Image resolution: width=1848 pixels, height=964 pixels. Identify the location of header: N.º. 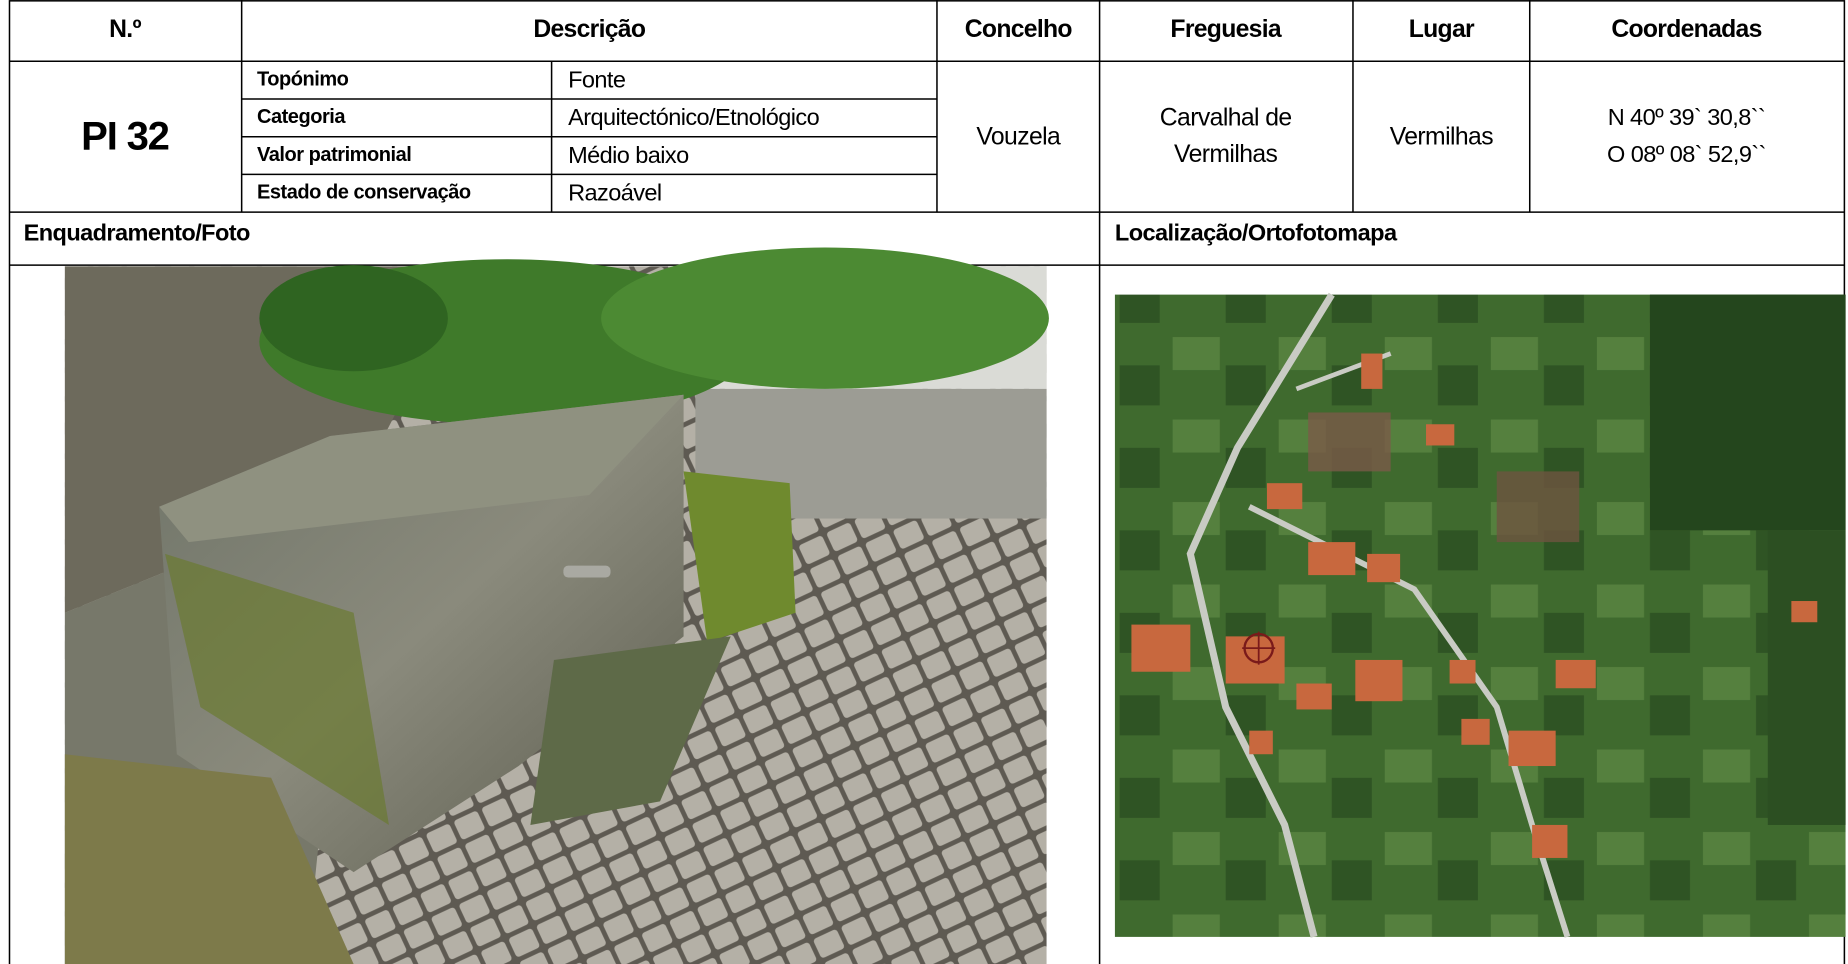
(125, 29).